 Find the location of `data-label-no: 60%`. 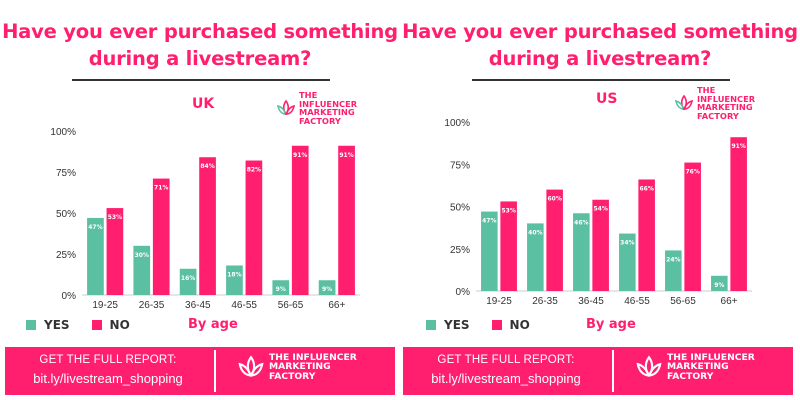

data-label-no: 60% is located at coordinates (554, 199).